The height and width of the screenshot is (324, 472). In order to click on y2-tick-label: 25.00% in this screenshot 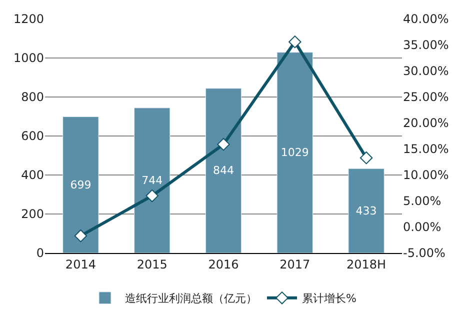, I will do `click(426, 97)`.